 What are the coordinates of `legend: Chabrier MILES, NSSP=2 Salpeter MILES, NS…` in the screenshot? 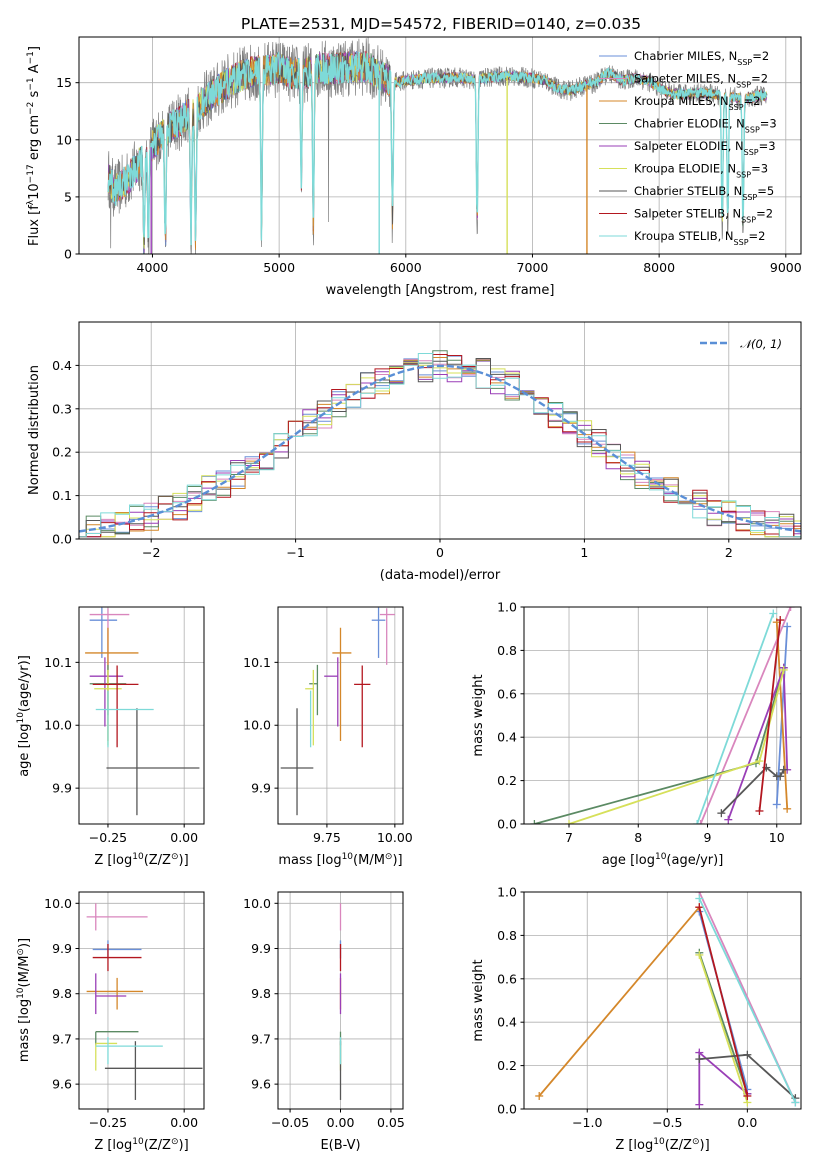 It's located at (688, 148).